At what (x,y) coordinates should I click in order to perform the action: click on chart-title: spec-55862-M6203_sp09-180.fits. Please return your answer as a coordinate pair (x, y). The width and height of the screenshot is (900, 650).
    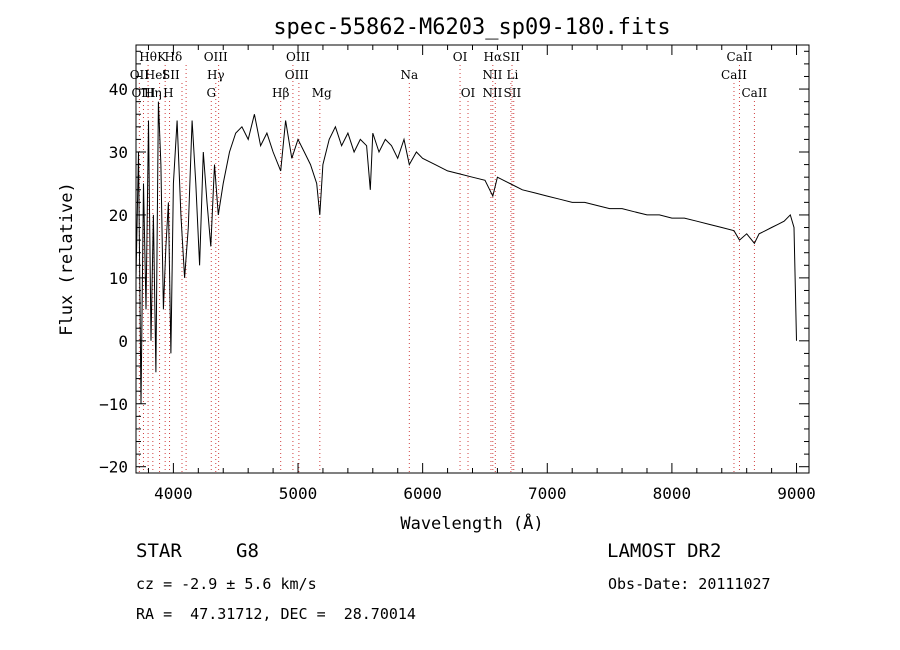
    Looking at the image, I should click on (471, 27).